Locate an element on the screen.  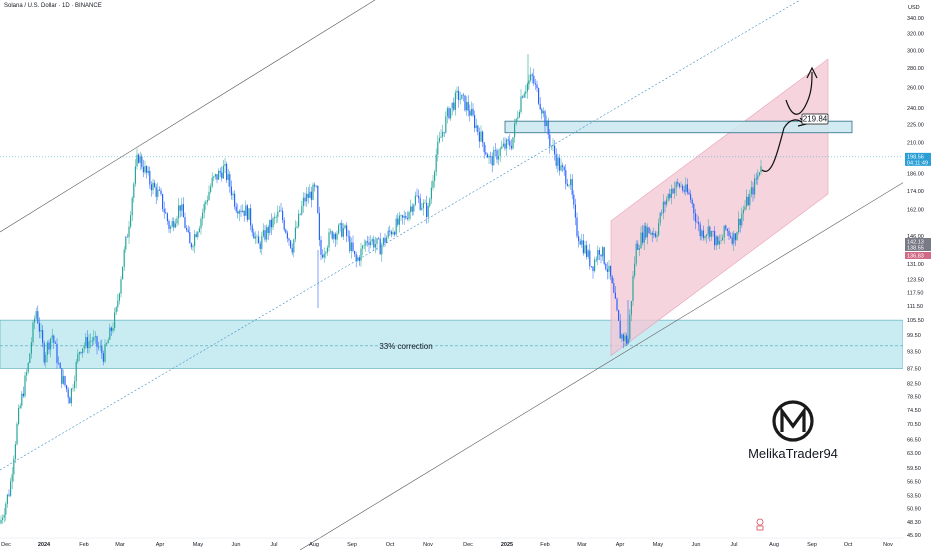
y-tick-label: 320.00 is located at coordinates (915, 35).